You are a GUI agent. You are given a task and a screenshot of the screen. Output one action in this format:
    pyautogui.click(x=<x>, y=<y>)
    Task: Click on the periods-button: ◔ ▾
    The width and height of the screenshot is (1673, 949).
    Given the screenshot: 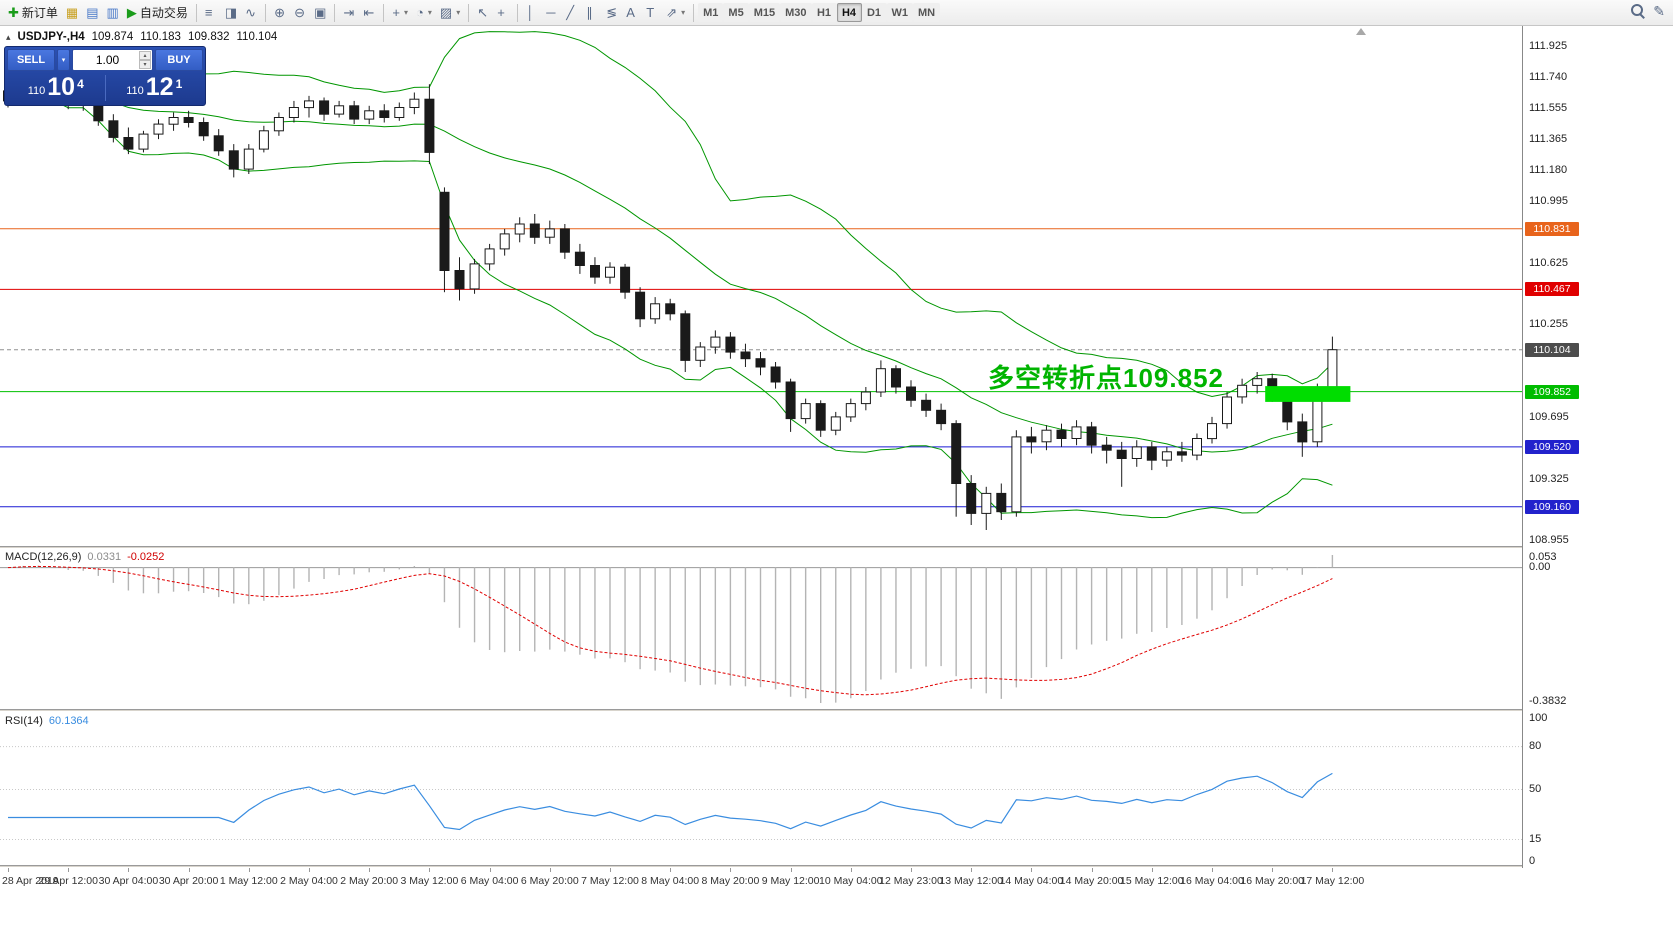 What is the action you would take?
    pyautogui.click(x=424, y=13)
    